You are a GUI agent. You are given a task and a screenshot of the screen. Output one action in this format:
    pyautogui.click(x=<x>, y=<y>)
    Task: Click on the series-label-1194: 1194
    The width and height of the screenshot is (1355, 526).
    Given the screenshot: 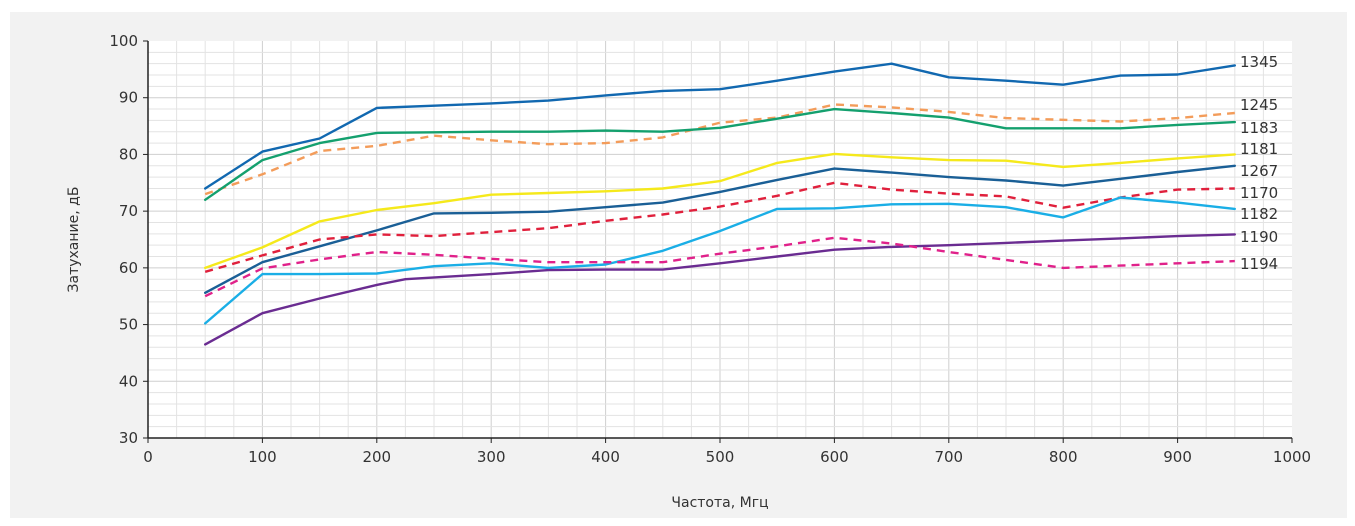 What is the action you would take?
    pyautogui.click(x=1259, y=264)
    